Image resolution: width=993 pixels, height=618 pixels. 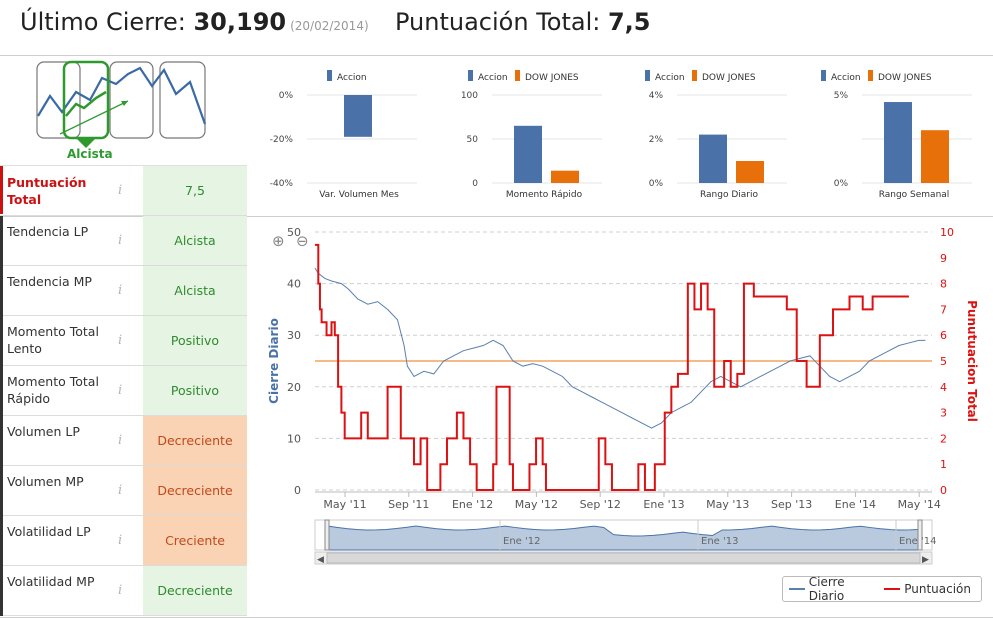 What do you see at coordinates (294, 438) in the screenshot?
I see `left-tick-label: 10` at bounding box center [294, 438].